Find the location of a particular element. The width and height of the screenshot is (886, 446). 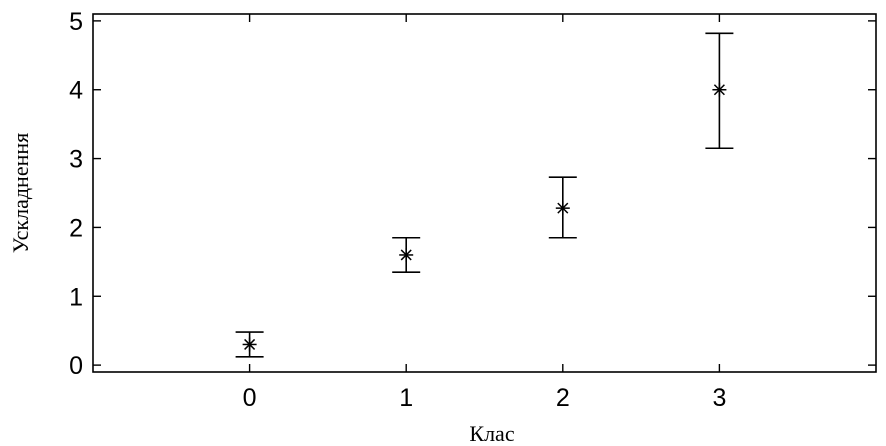

x-tick-label: 2 is located at coordinates (563, 398).